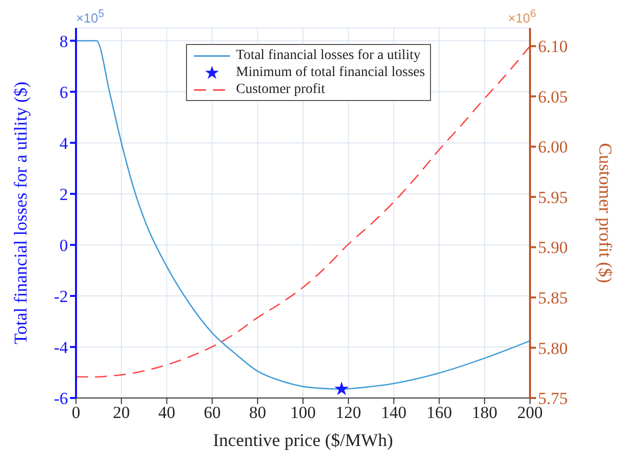  I want to click on y-tick-label: -6, so click(61, 398).